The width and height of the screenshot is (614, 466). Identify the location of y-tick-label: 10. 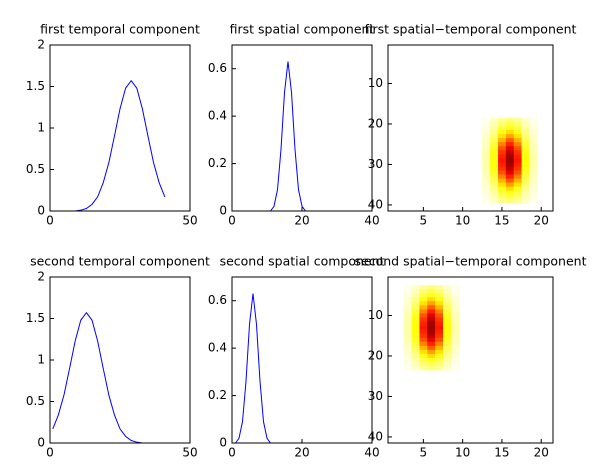
(375, 315).